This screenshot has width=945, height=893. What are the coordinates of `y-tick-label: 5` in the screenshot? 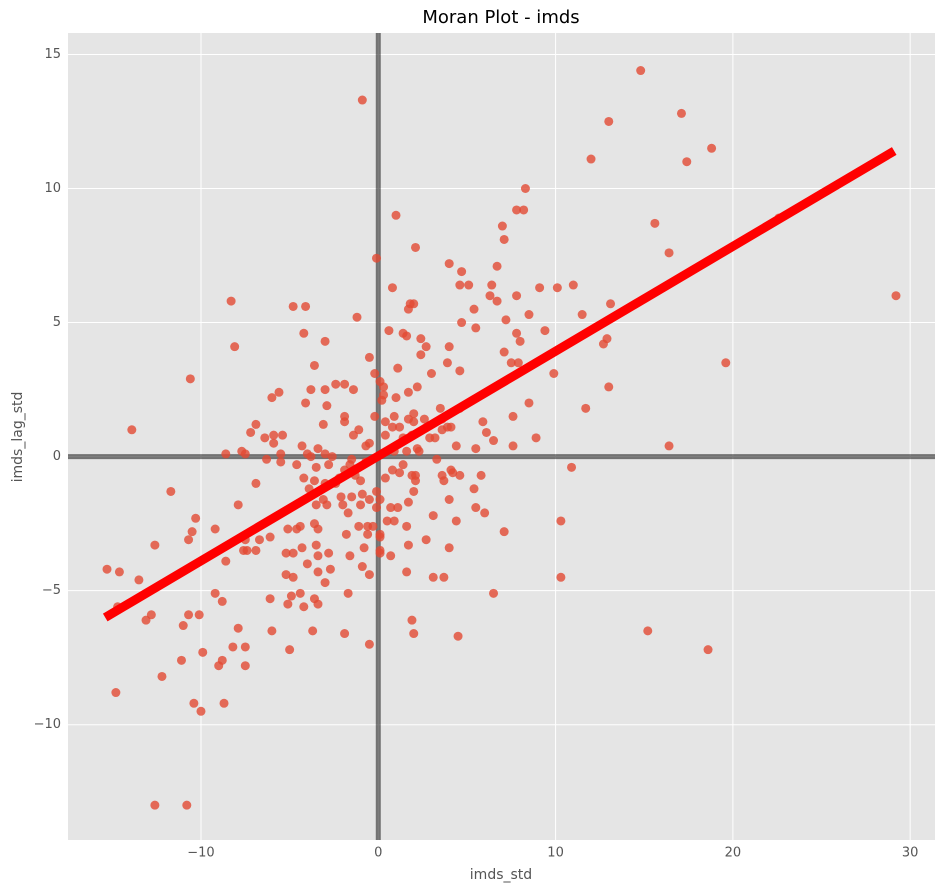 It's located at (57, 322).